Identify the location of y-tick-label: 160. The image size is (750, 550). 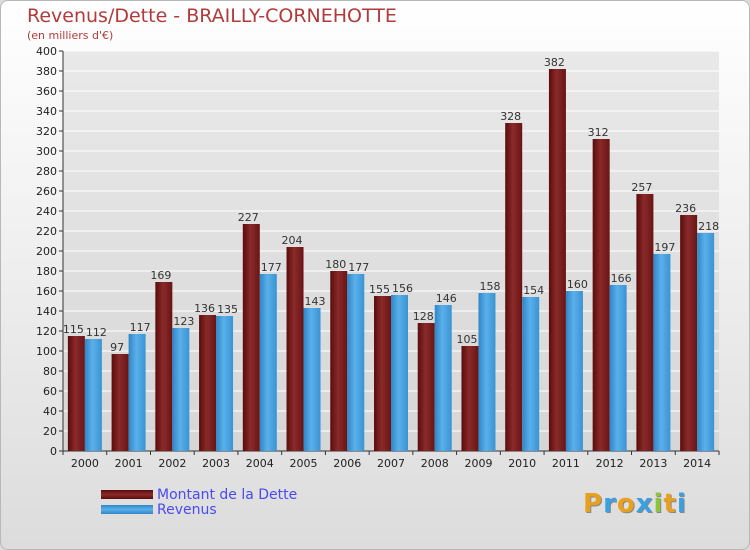
(46, 291).